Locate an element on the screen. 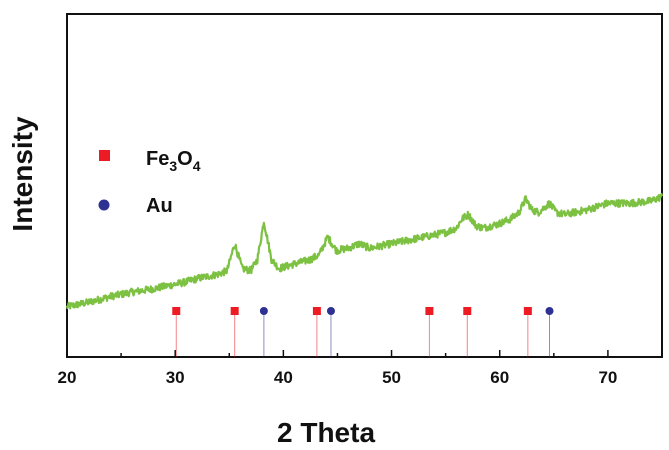  legend-au-marker is located at coordinates (104, 205).